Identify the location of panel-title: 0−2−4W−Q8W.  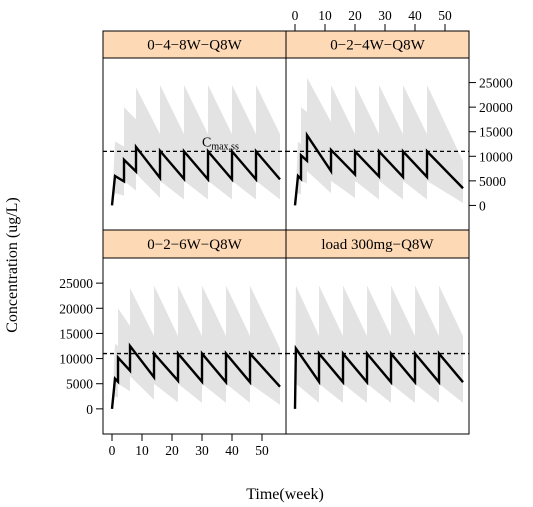
(377, 46).